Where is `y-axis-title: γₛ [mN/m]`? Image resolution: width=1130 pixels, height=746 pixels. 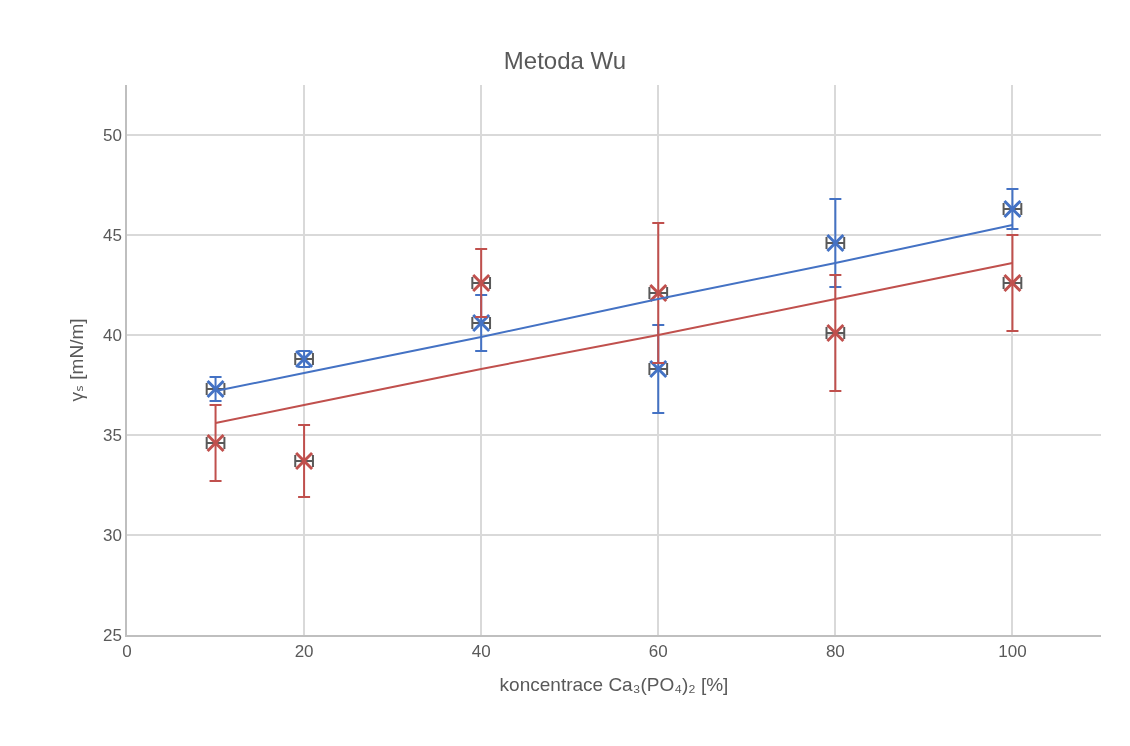 y-axis-title: γₛ [mN/m] is located at coordinates (77, 360).